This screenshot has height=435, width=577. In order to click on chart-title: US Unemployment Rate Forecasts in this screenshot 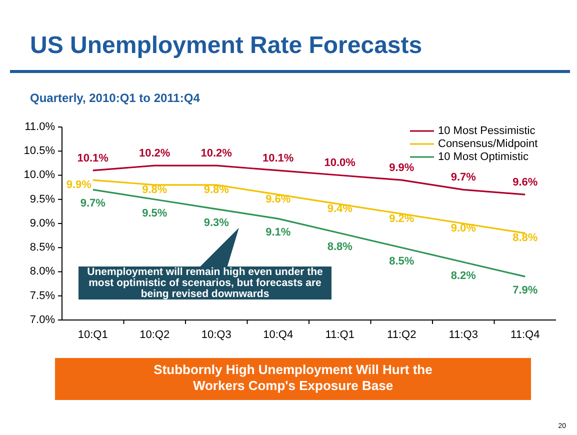, I will do `click(226, 45)`.